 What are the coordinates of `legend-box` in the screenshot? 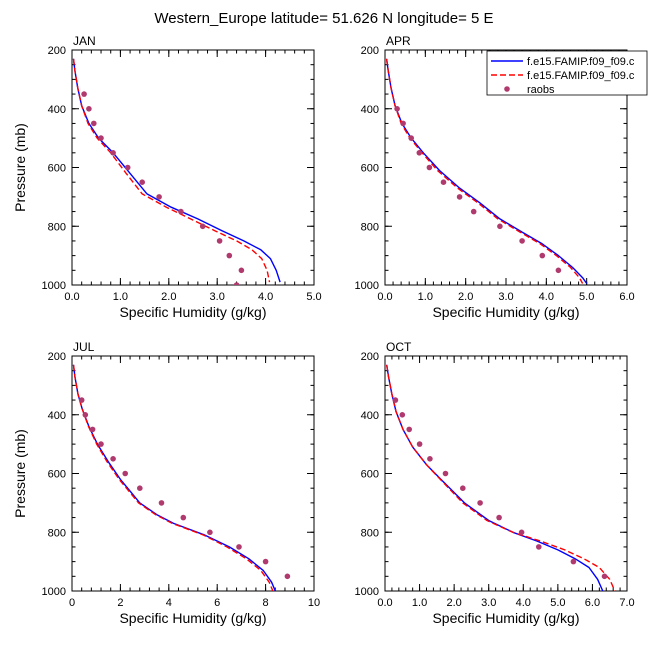 It's located at (567, 73).